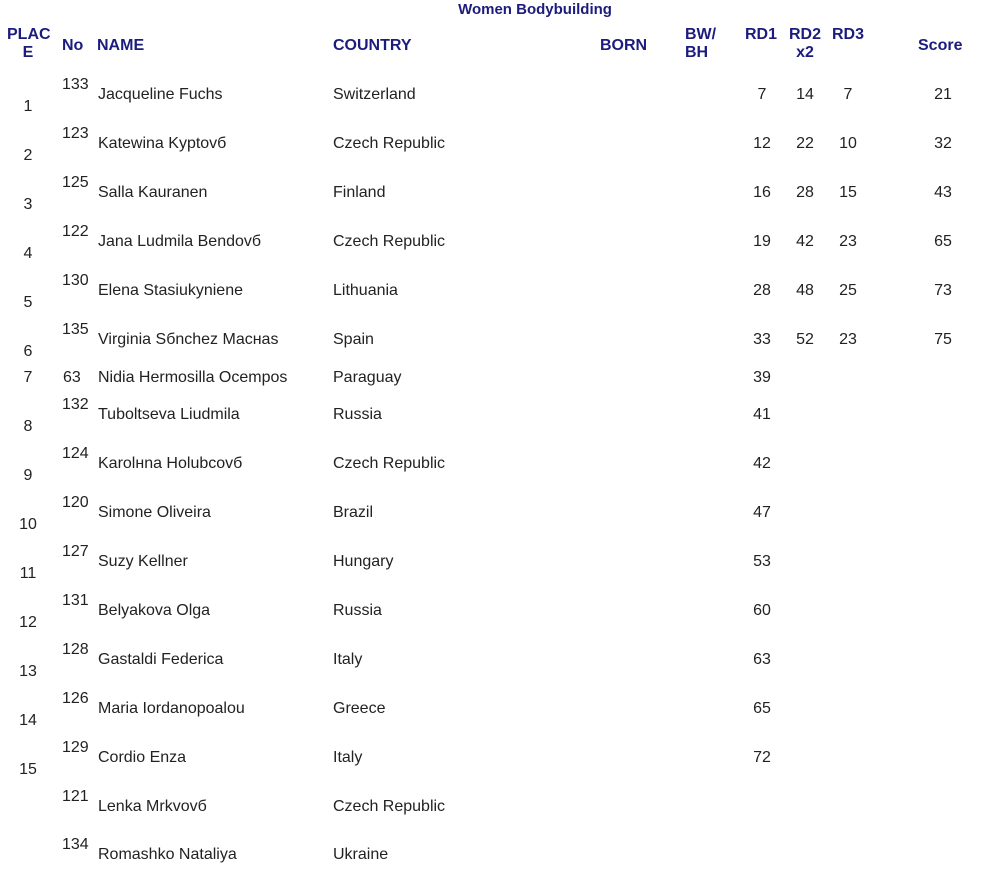 This screenshot has height=876, width=1007. What do you see at coordinates (28, 475) in the screenshot?
I see `place-cell: 9` at bounding box center [28, 475].